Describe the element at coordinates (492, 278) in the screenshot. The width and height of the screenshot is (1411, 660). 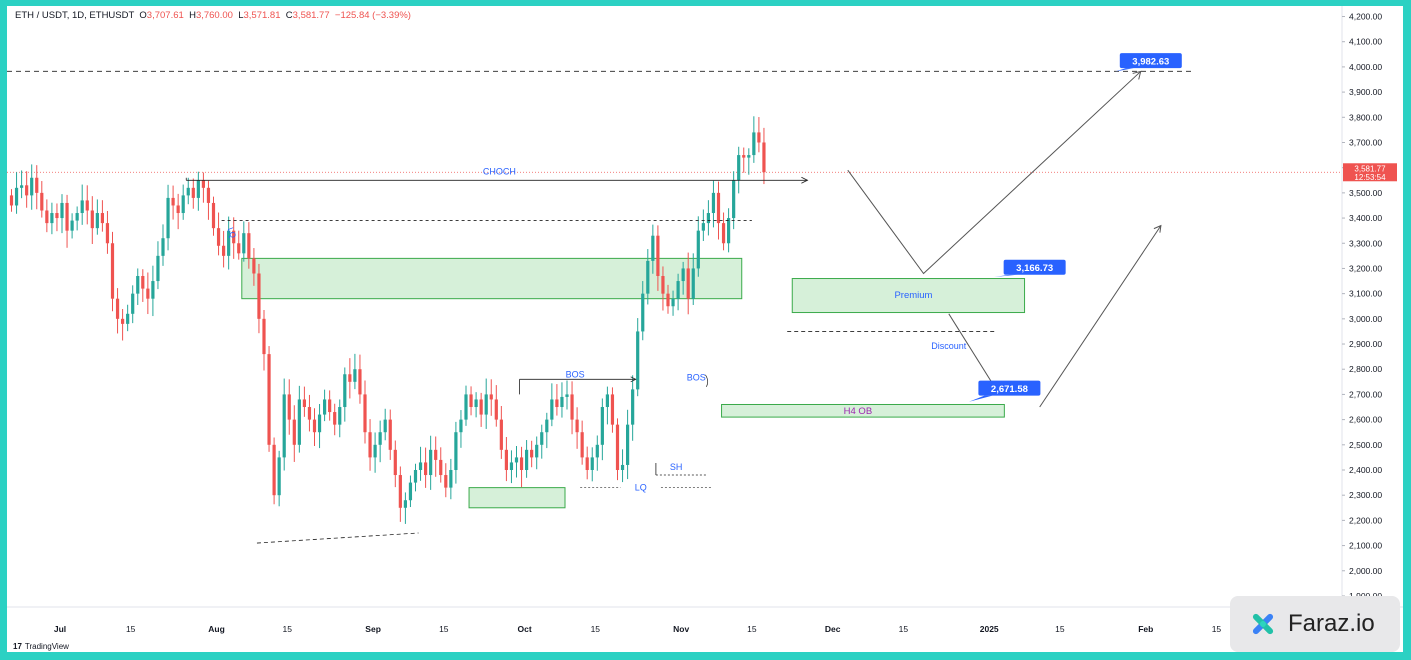
I see `supply-zone-box` at that location.